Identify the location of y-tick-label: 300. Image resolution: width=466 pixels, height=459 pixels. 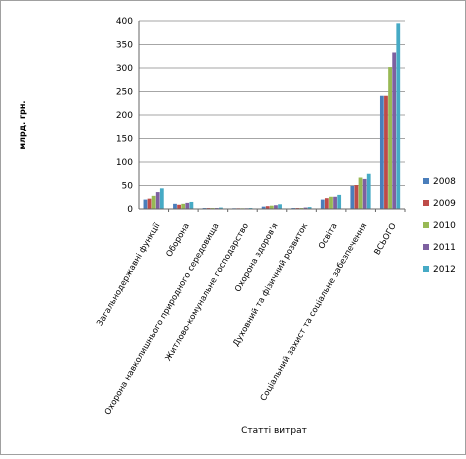
(124, 69).